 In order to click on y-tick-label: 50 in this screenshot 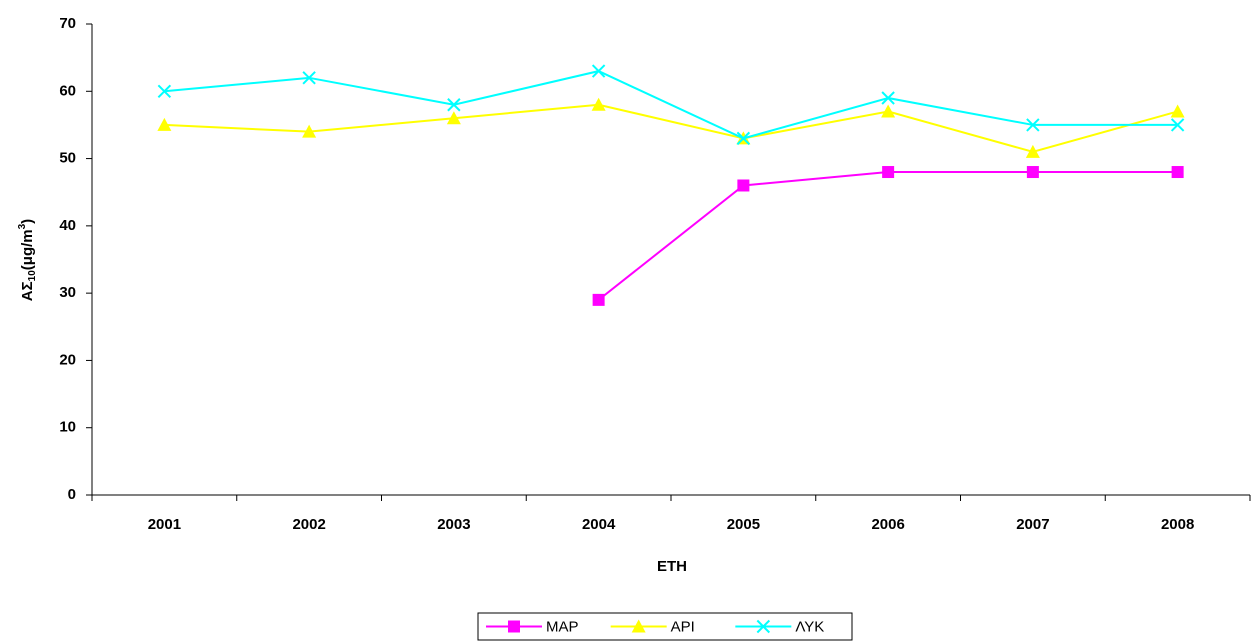, I will do `click(67, 158)`.